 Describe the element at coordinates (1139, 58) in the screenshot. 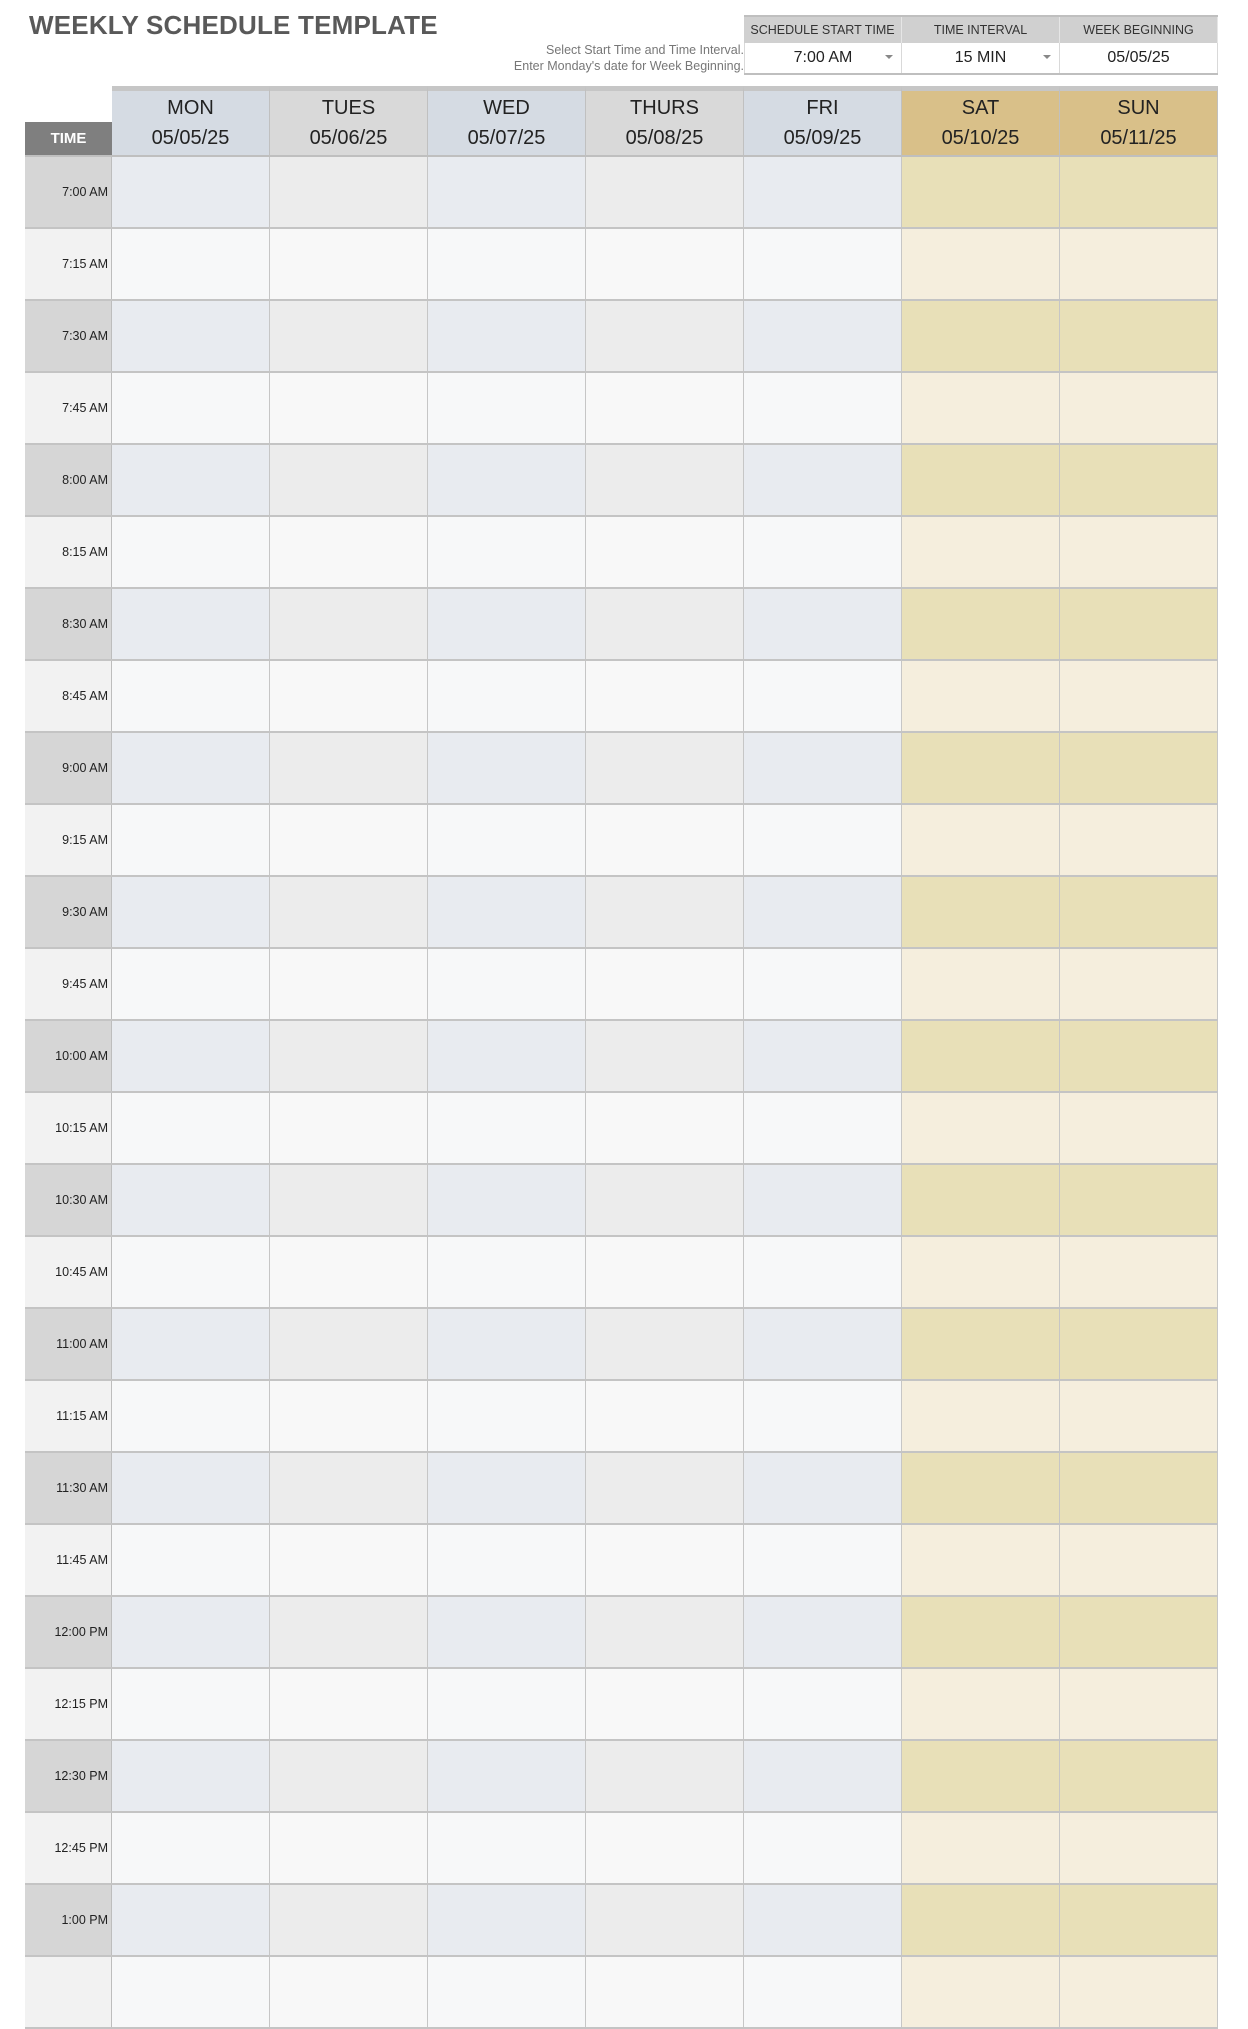

I see `week-beginning-input: 05/05/25` at that location.